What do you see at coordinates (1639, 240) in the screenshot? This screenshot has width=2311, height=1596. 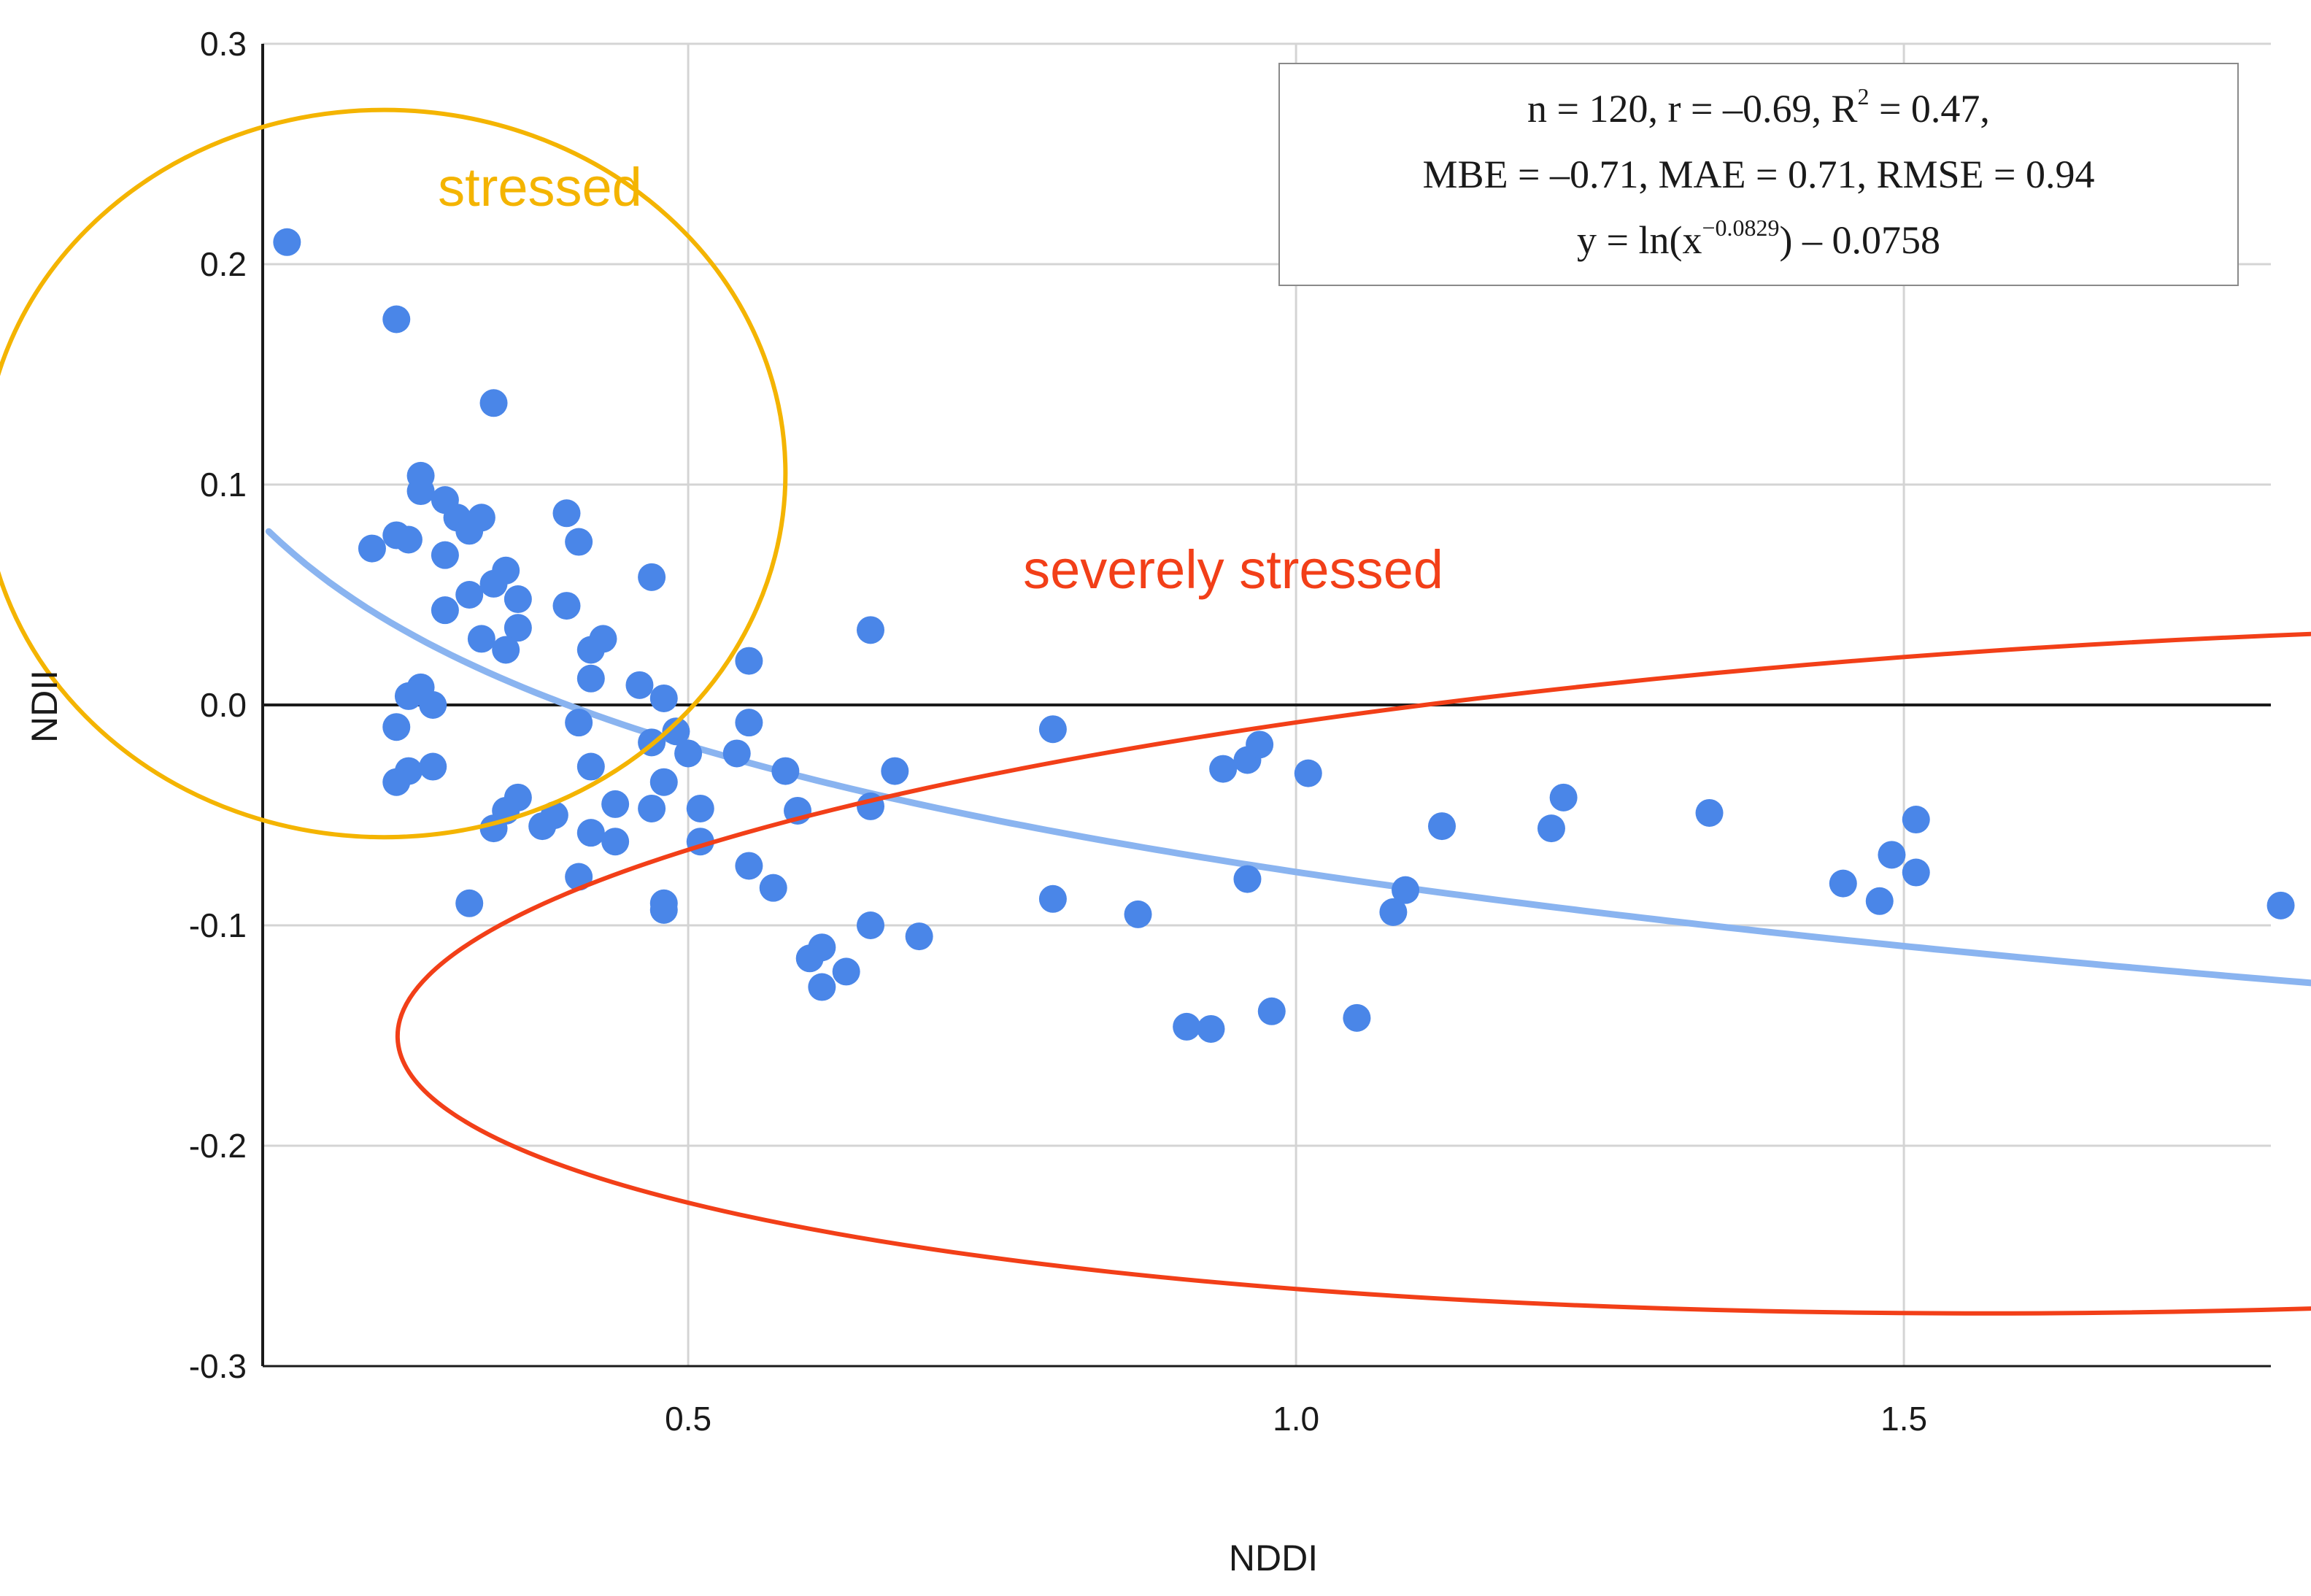 I see `stats-line-3-pre: y = ln(x` at bounding box center [1639, 240].